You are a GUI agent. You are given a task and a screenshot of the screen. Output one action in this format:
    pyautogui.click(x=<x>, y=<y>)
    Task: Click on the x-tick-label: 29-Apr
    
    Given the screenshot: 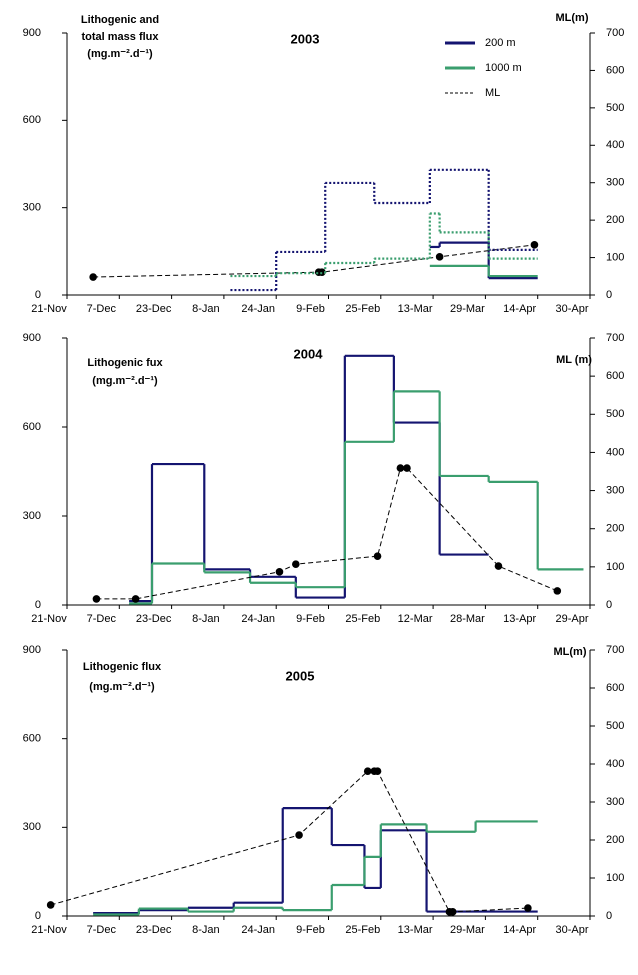 What is the action you would take?
    pyautogui.click(x=571, y=619)
    